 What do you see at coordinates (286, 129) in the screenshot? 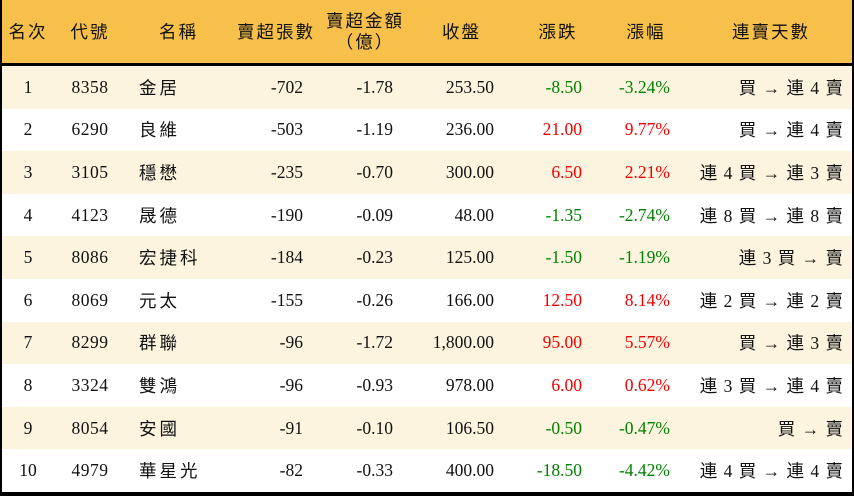
I see `cell-sell-volume: -503` at bounding box center [286, 129].